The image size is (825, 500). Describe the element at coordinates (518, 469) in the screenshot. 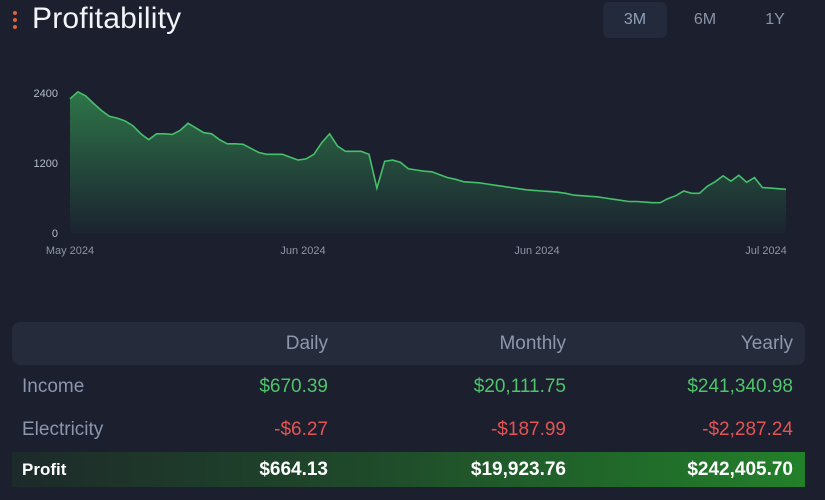

I see `profit-monthly-value: $19,923.76` at that location.